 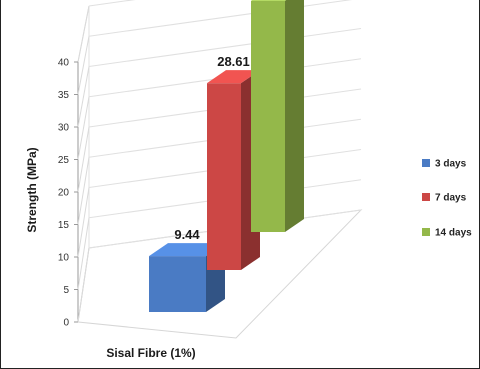 I want to click on legend-swatch-7-days, so click(x=426, y=197).